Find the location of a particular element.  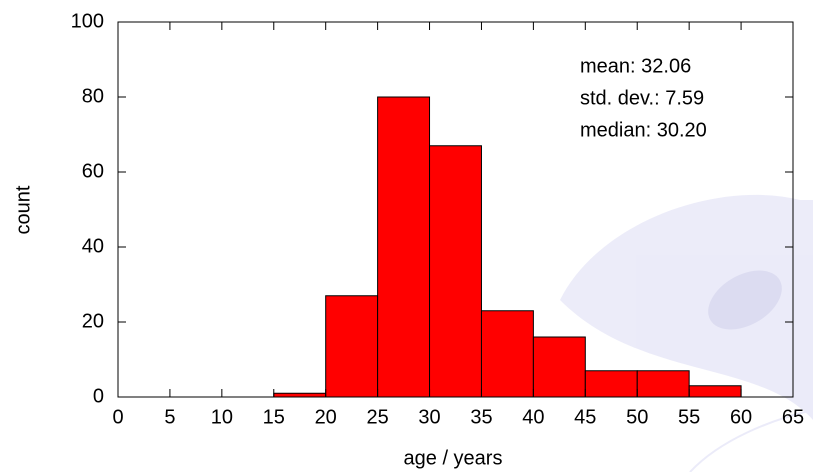

x-tick-label: 55 is located at coordinates (689, 417).